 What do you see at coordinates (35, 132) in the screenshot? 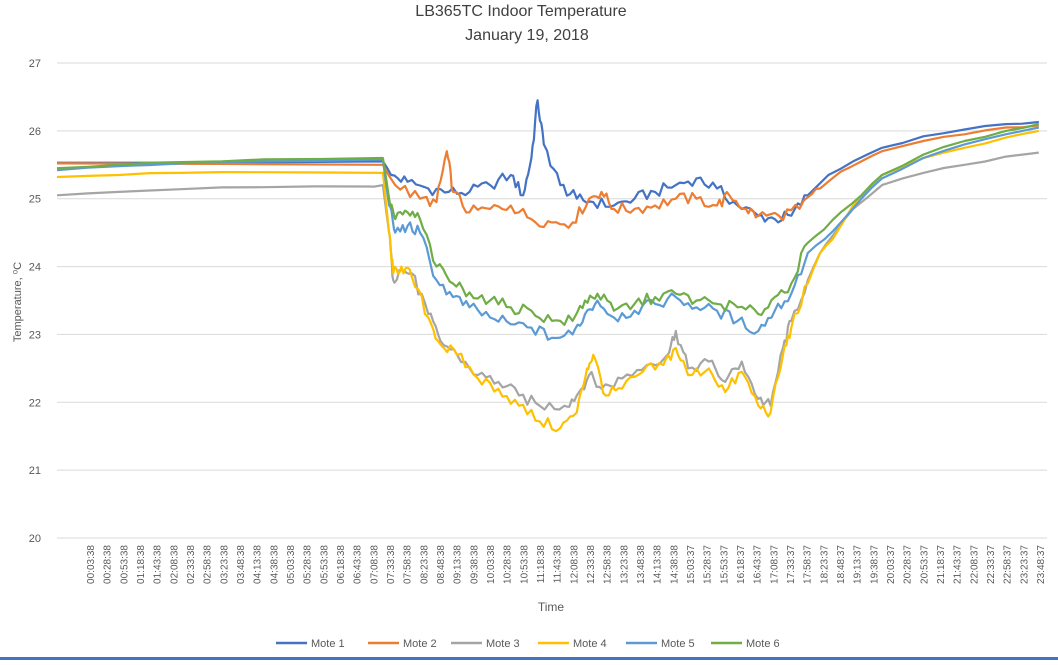
I see `y-tick-label: 26` at bounding box center [35, 132].